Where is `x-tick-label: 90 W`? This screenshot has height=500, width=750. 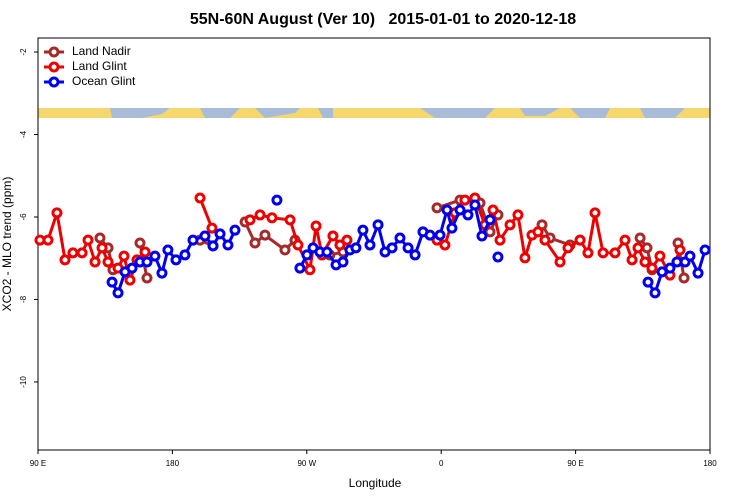 x-tick-label: 90 W is located at coordinates (306, 463).